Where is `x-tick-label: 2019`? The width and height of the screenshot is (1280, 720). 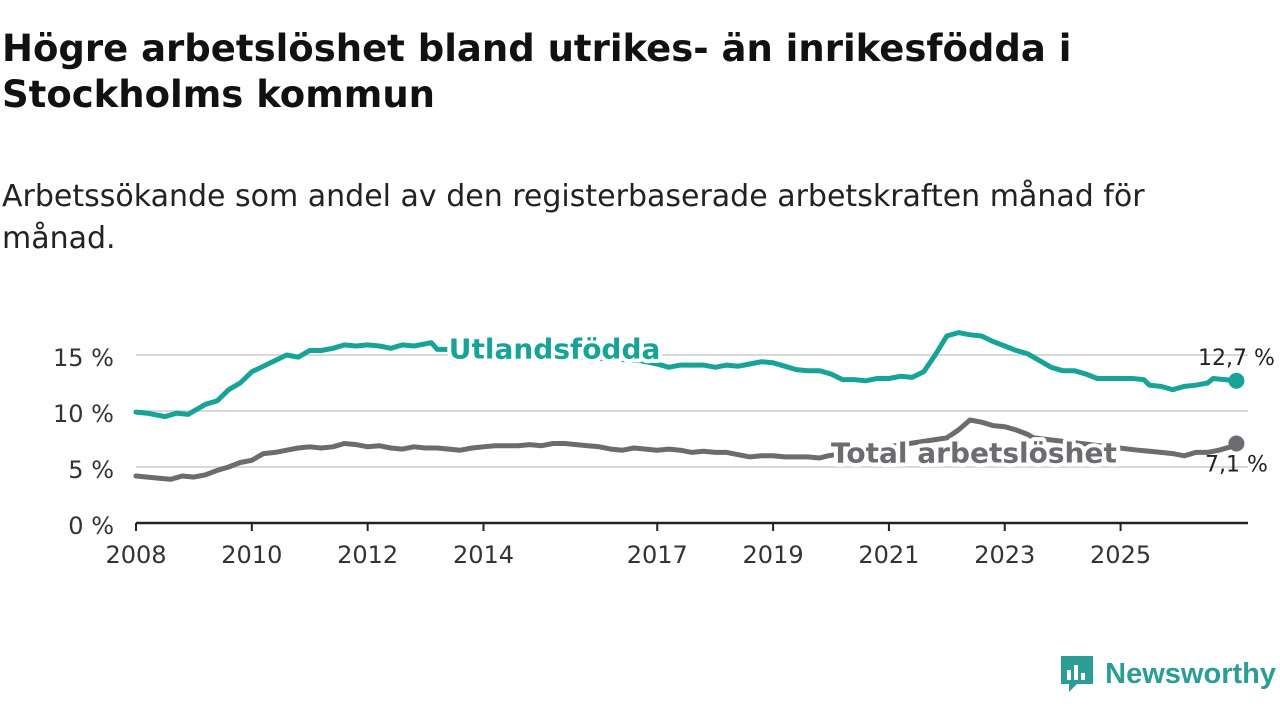 x-tick-label: 2019 is located at coordinates (773, 555).